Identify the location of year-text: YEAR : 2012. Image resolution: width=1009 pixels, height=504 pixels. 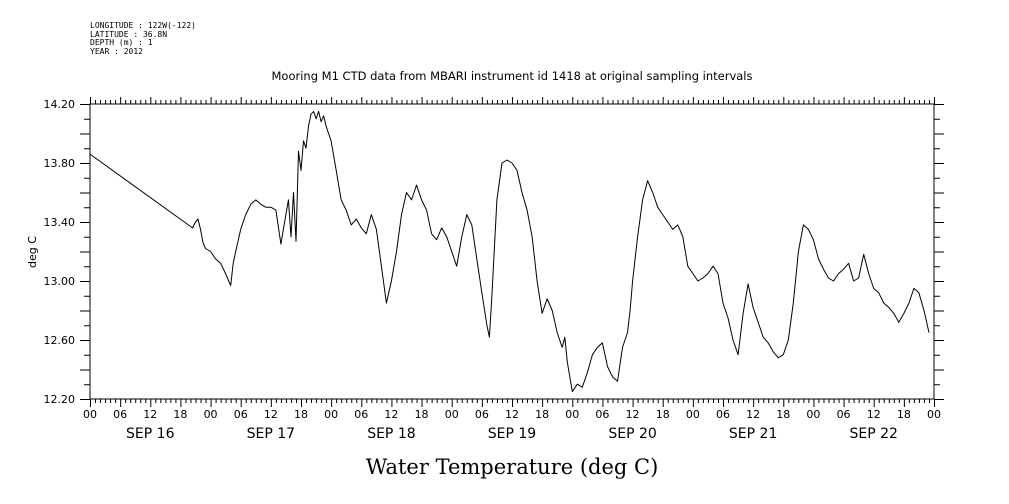
(116, 51).